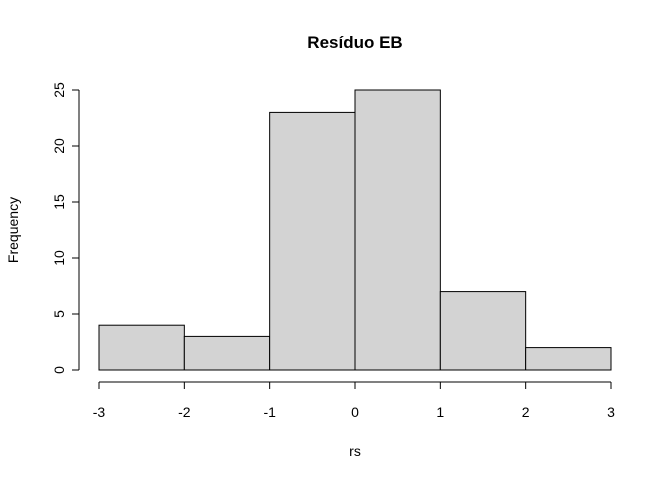 The width and height of the screenshot is (672, 480). Describe the element at coordinates (269, 412) in the screenshot. I see `x-tick-label: -1` at that location.